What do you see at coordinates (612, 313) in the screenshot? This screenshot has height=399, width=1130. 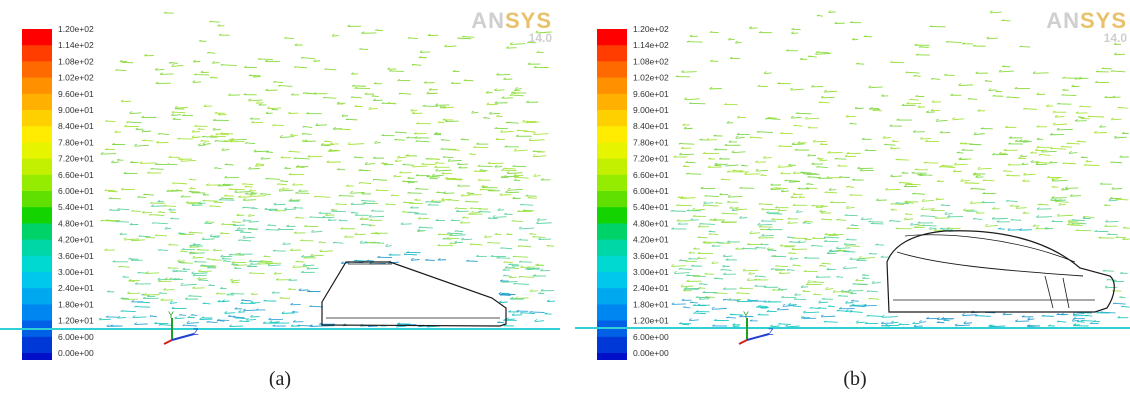 I see `colorbar-swatch` at bounding box center [612, 313].